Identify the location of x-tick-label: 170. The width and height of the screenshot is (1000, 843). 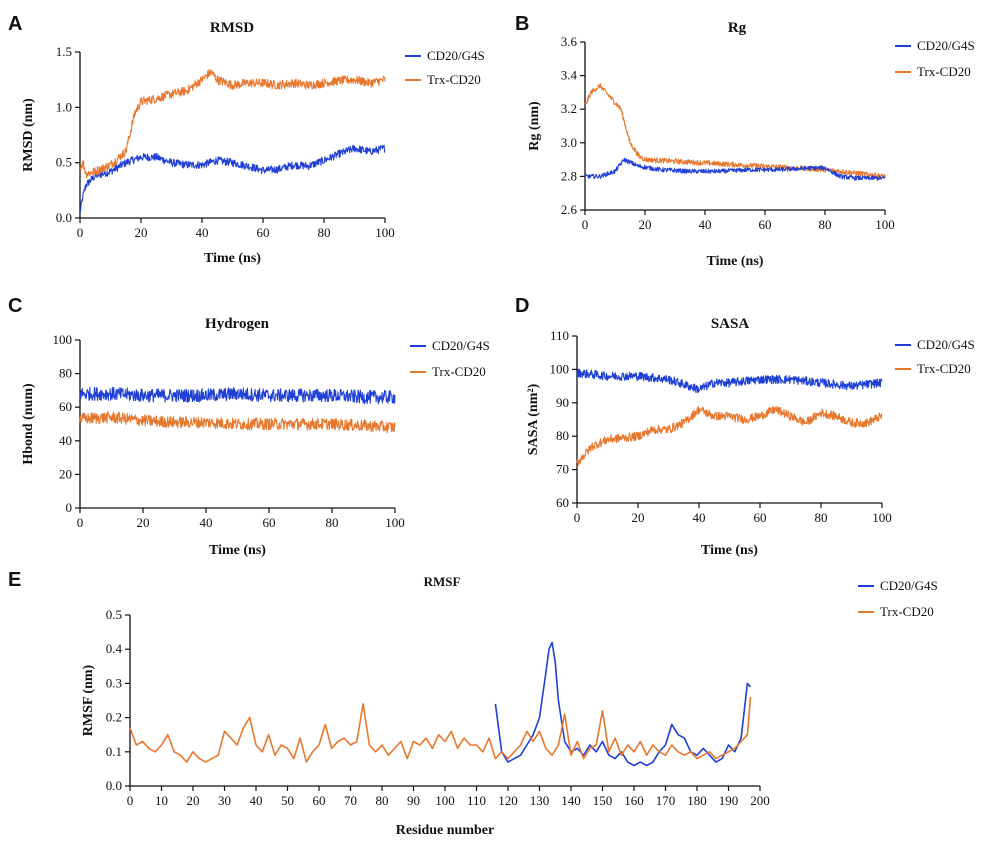
(666, 800).